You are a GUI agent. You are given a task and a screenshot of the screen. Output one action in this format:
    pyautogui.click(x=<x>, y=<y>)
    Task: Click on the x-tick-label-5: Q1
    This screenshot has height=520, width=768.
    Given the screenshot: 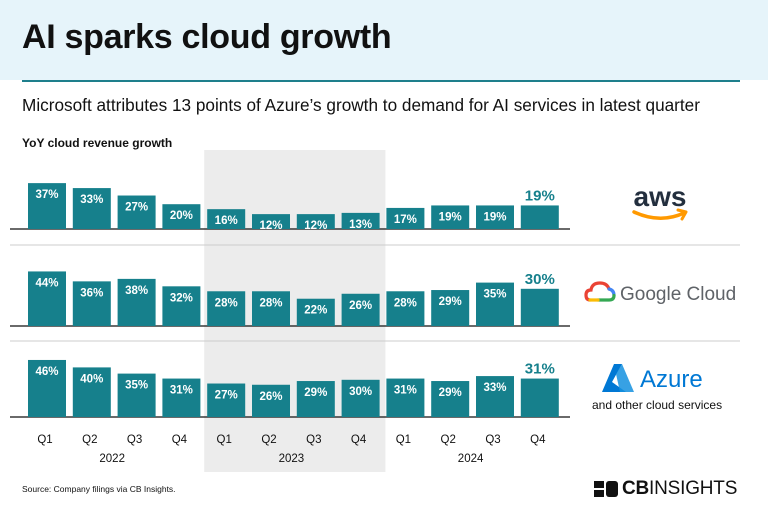 What is the action you would take?
    pyautogui.click(x=224, y=440)
    